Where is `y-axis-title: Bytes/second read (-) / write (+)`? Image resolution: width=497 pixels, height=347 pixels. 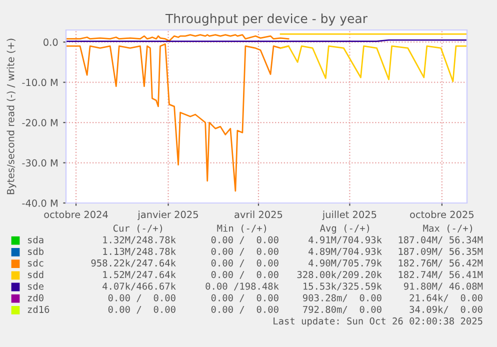 y-axis-title: Bytes/second read (-) / write (+) is located at coordinates (11, 116).